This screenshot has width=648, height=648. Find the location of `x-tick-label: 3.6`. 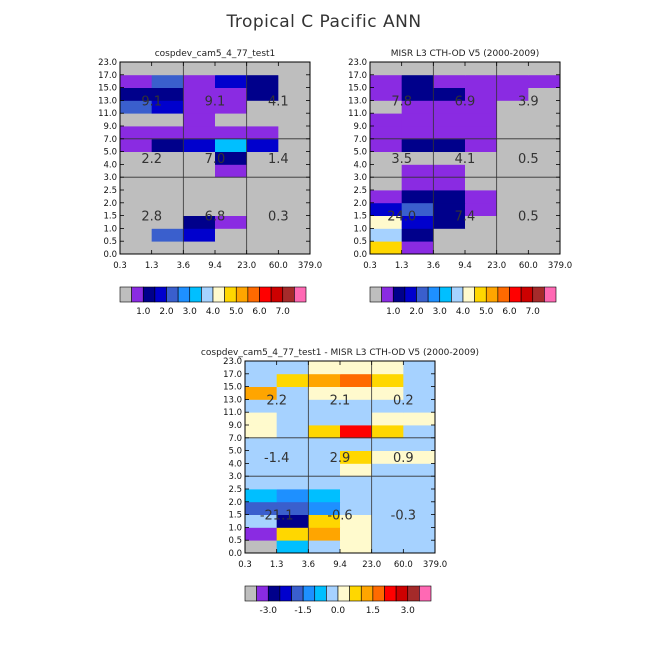

x-tick-label: 3.6 is located at coordinates (309, 565).